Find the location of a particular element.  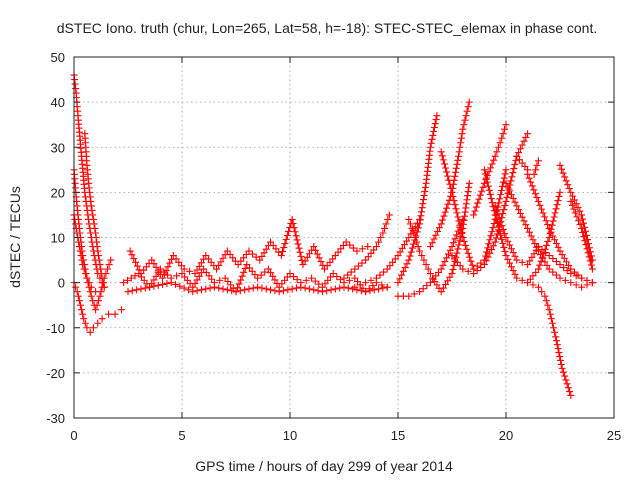

y-axis-label: dSTEC / TECUs is located at coordinates (15, 237).